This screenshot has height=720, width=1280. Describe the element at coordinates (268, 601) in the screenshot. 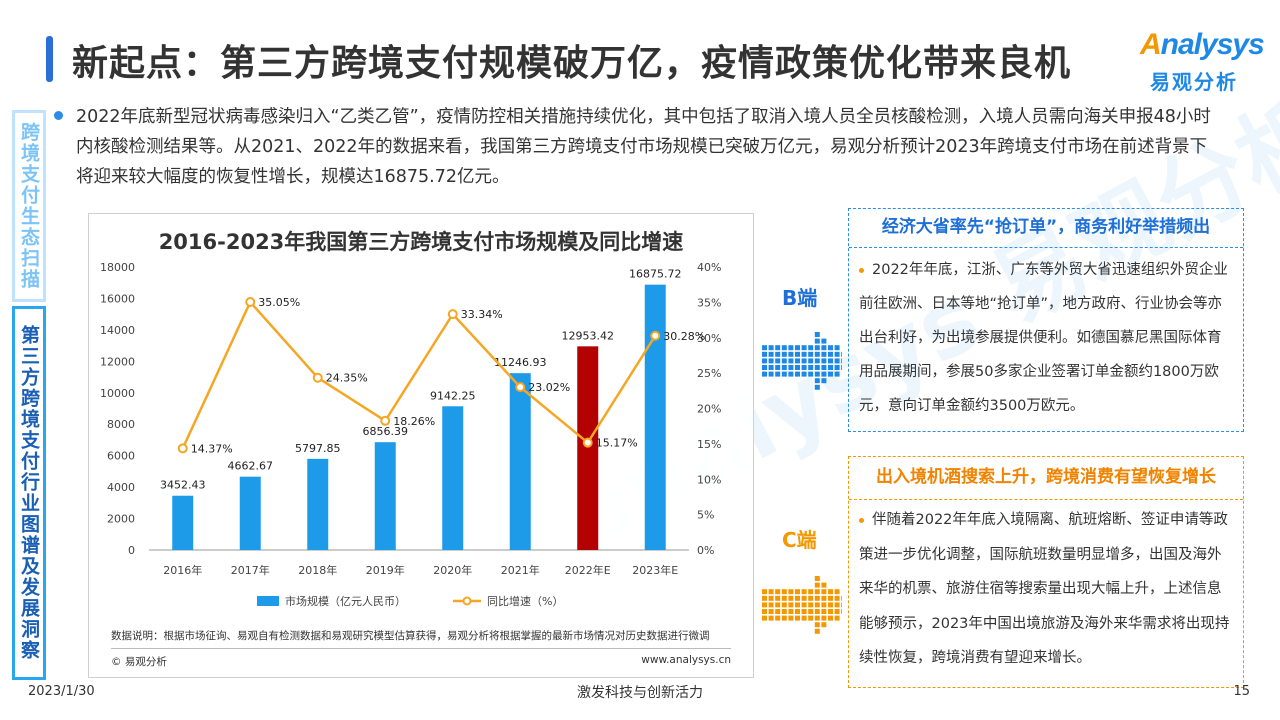

I see `legend-bar-swatch` at that location.